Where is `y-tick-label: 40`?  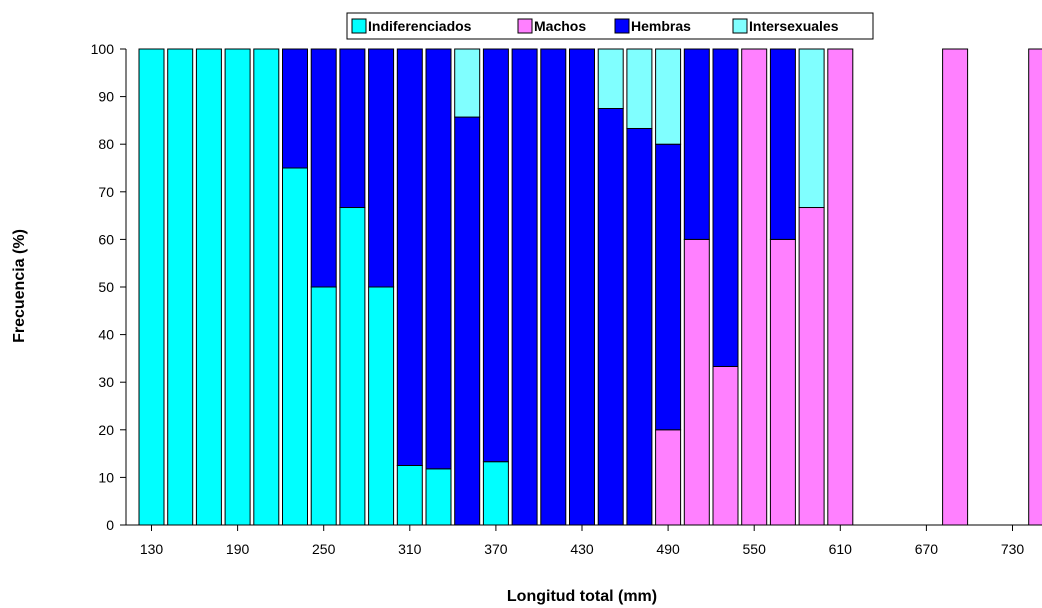 y-tick-label: 40 is located at coordinates (106, 335).